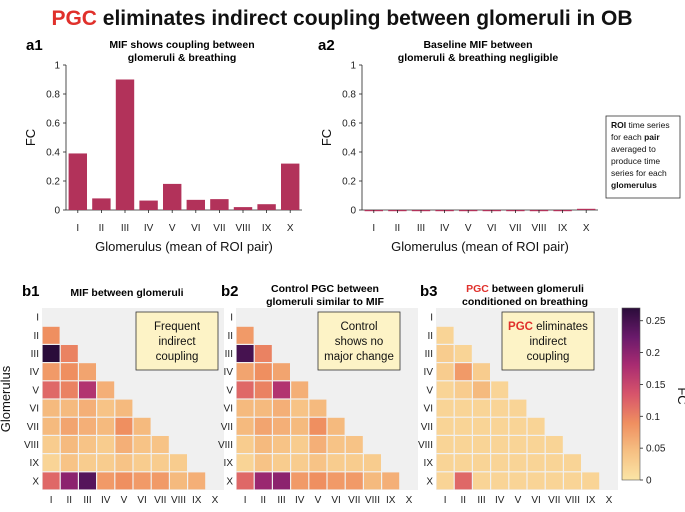 This screenshot has width=685, height=512. Describe the element at coordinates (290, 186) in the screenshot. I see `bar-a1-X` at that location.